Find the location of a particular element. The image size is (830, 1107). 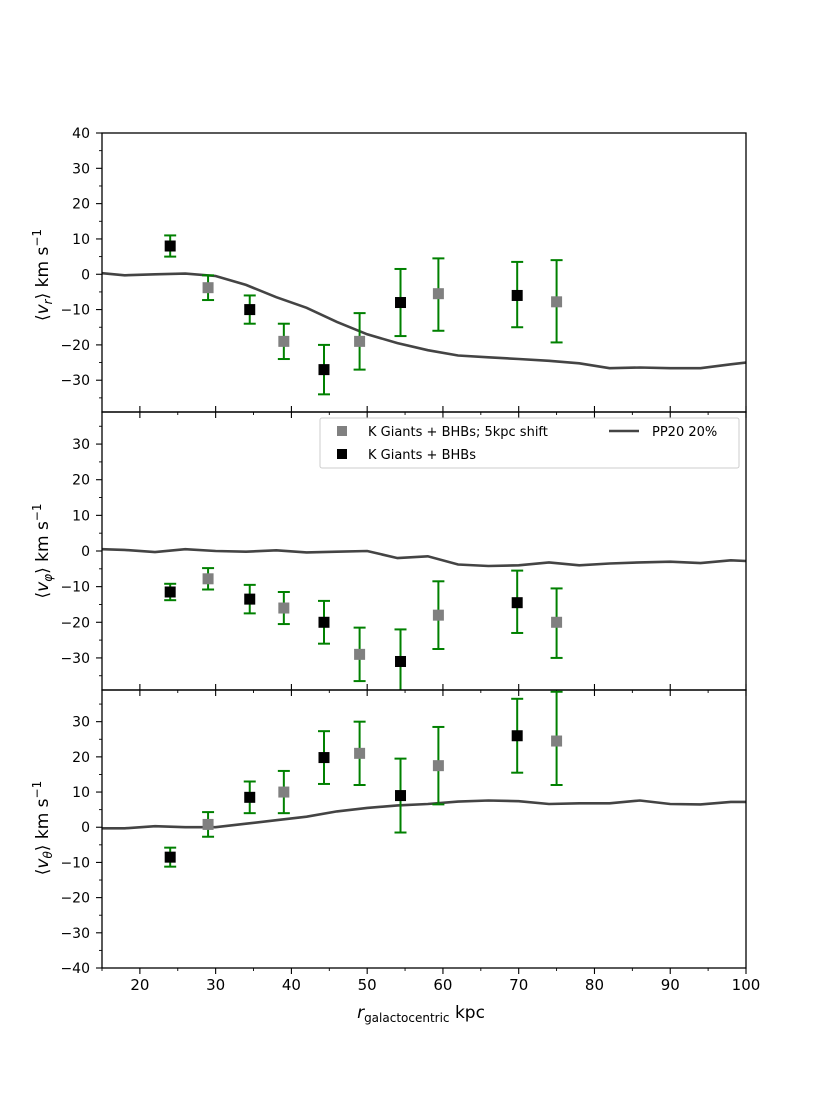

x-tick-label: 100 is located at coordinates (746, 985).